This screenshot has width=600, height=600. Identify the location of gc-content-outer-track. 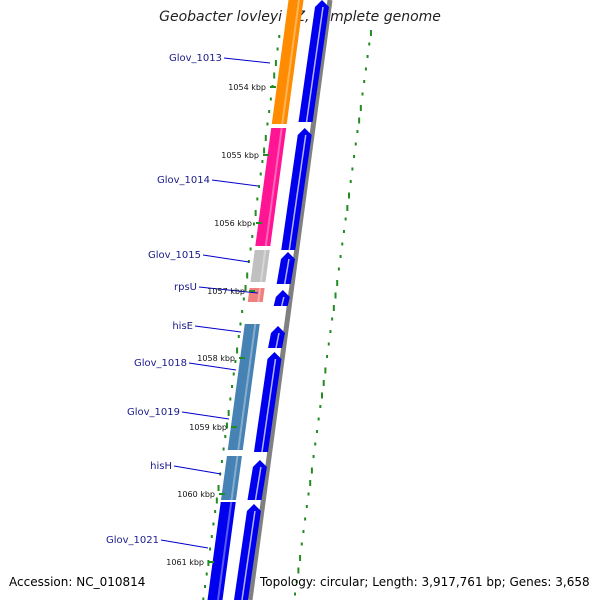
(333, 313).